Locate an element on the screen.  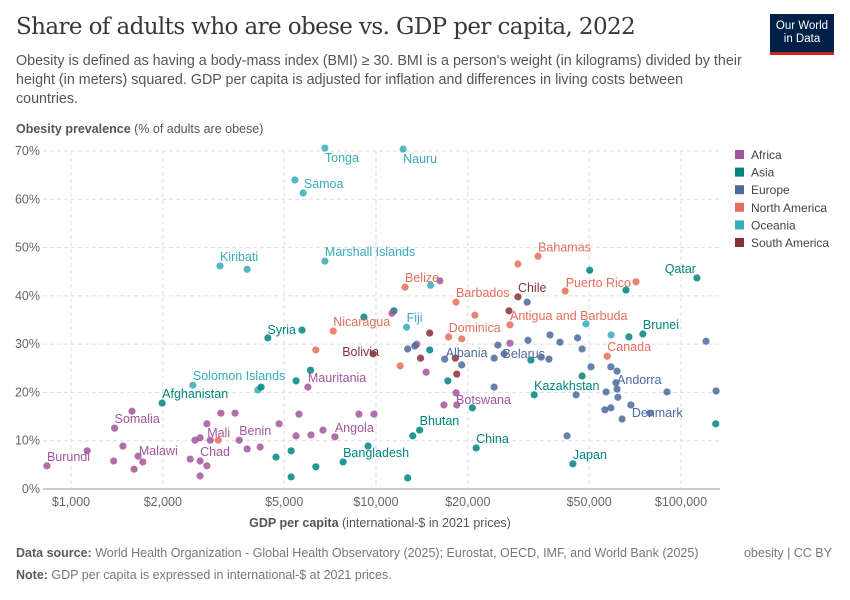
point-label: Brunei is located at coordinates (661, 325).